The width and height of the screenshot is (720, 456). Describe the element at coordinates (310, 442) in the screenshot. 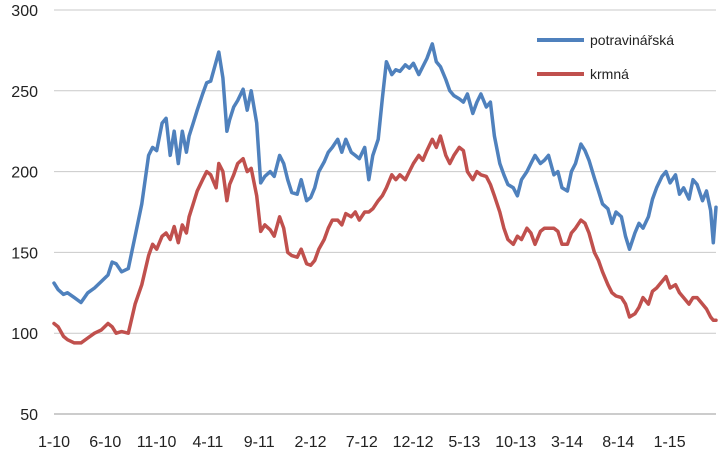

I see `x-tick-label: 2-12` at that location.